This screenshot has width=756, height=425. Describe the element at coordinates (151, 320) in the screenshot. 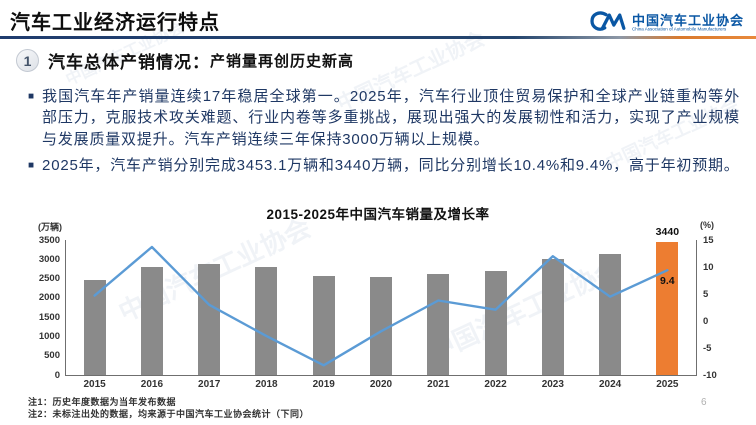

I see `bar-2016` at that location.